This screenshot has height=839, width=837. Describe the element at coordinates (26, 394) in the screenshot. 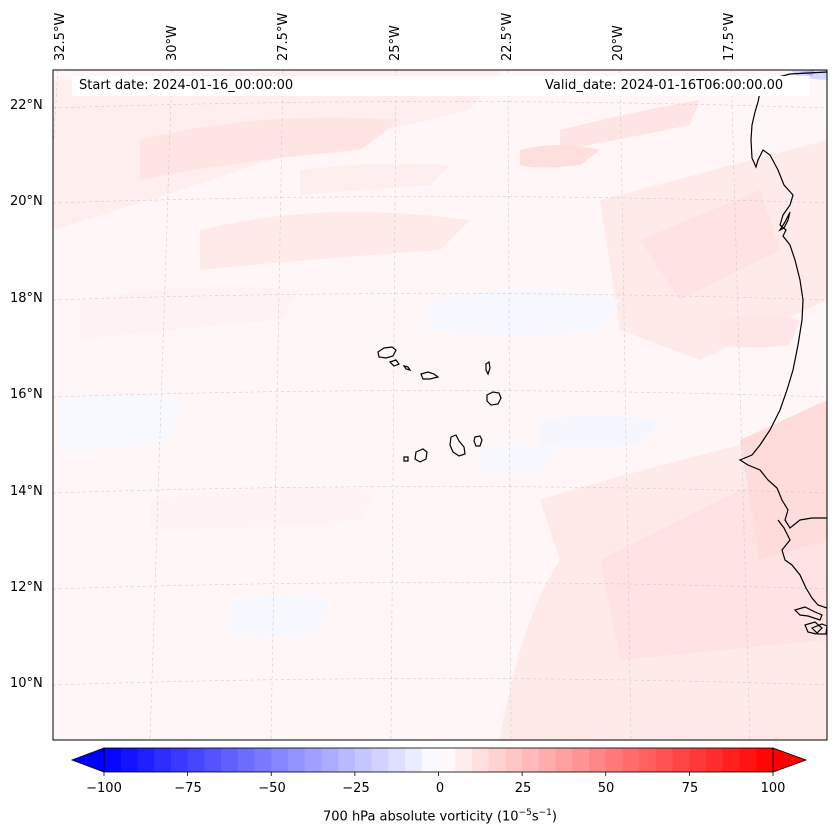

I see `lat-label-16n: 16°N` at that location.